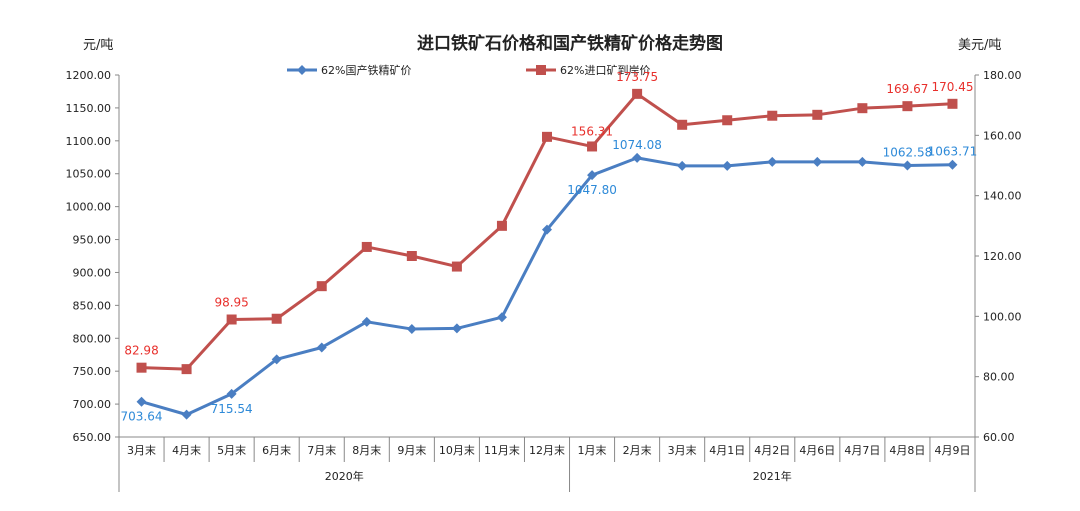  What do you see at coordinates (89, 174) in the screenshot?
I see `left-tick-label: 1050.00` at bounding box center [89, 174].